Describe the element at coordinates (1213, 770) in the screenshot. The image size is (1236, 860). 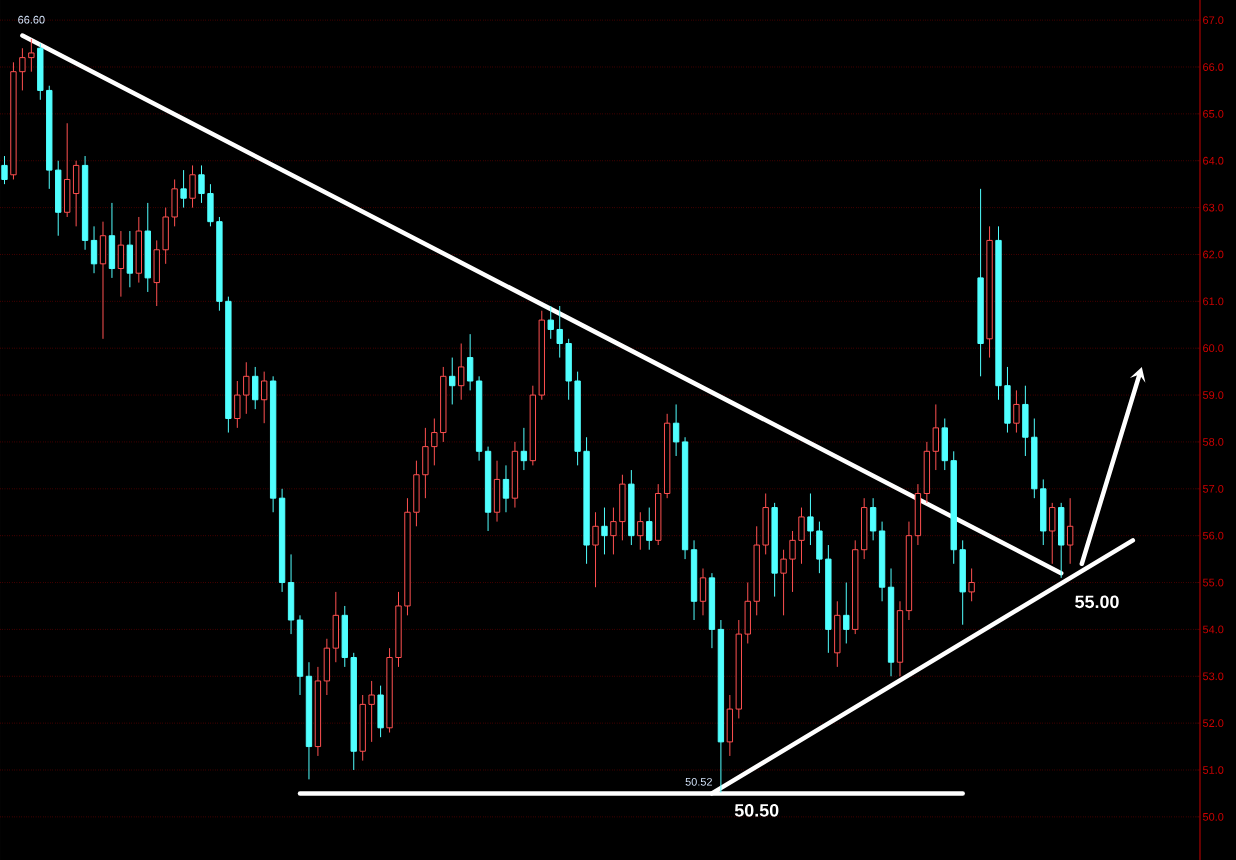
I see `y-tick-label: 51.0` at that location.